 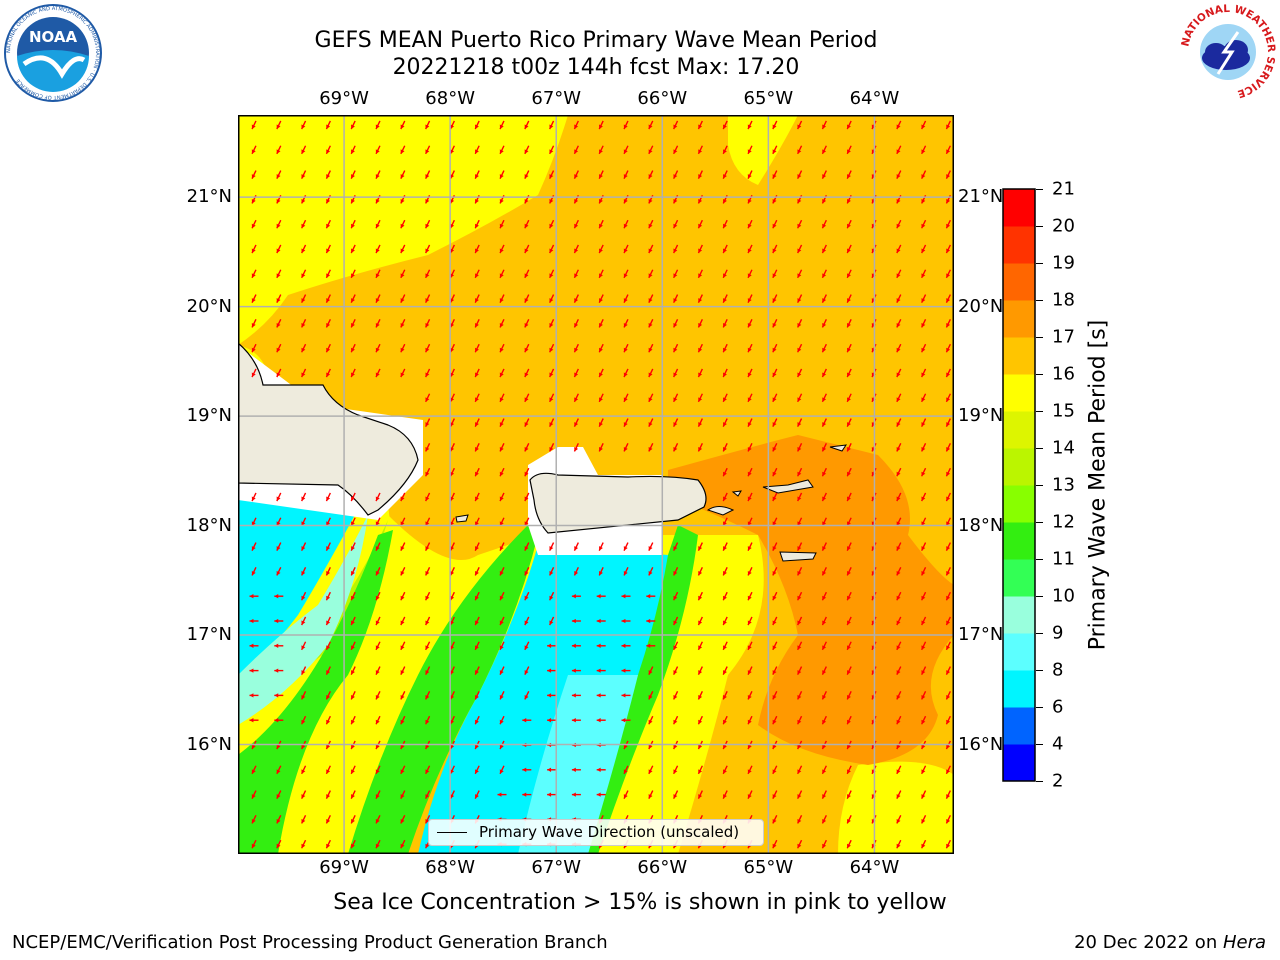 What do you see at coordinates (981, 306) in the screenshot?
I see `lat-tick-right: 20°N` at bounding box center [981, 306].